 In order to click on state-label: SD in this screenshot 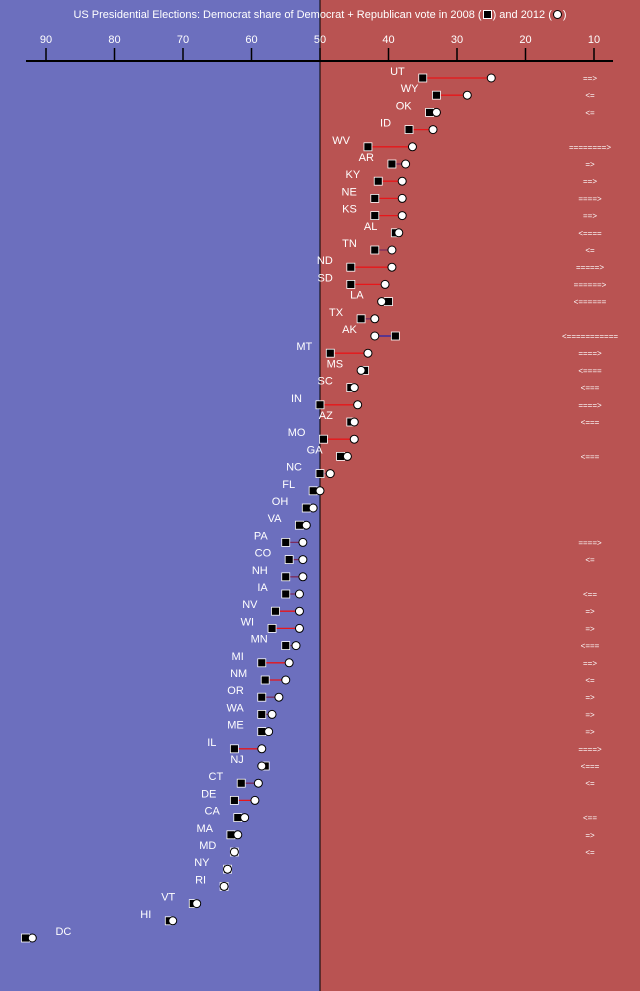, I will do `click(325, 278)`.